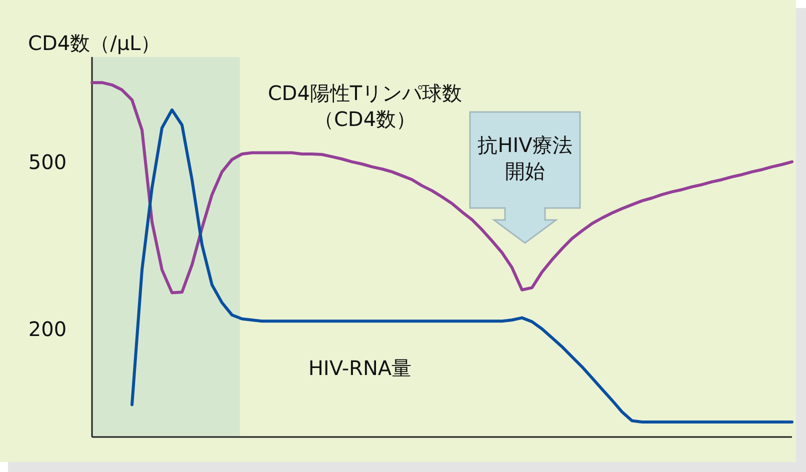 The image size is (806, 472). I want to click on series-label: CD4陽性Tリンパ球数（CD4数）, so click(365, 106).